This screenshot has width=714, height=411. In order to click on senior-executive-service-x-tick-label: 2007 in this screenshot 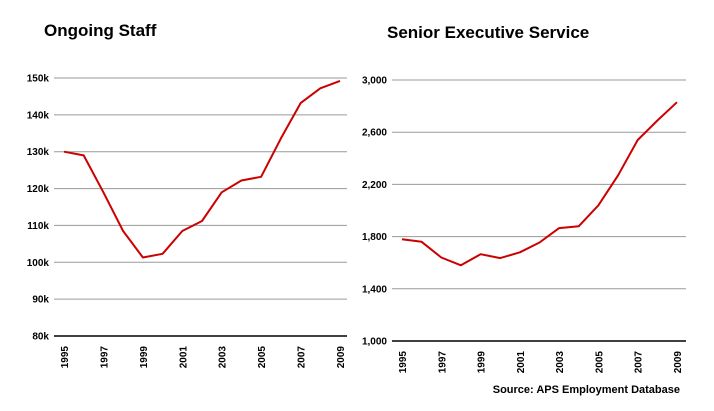, I will do `click(639, 362)`.